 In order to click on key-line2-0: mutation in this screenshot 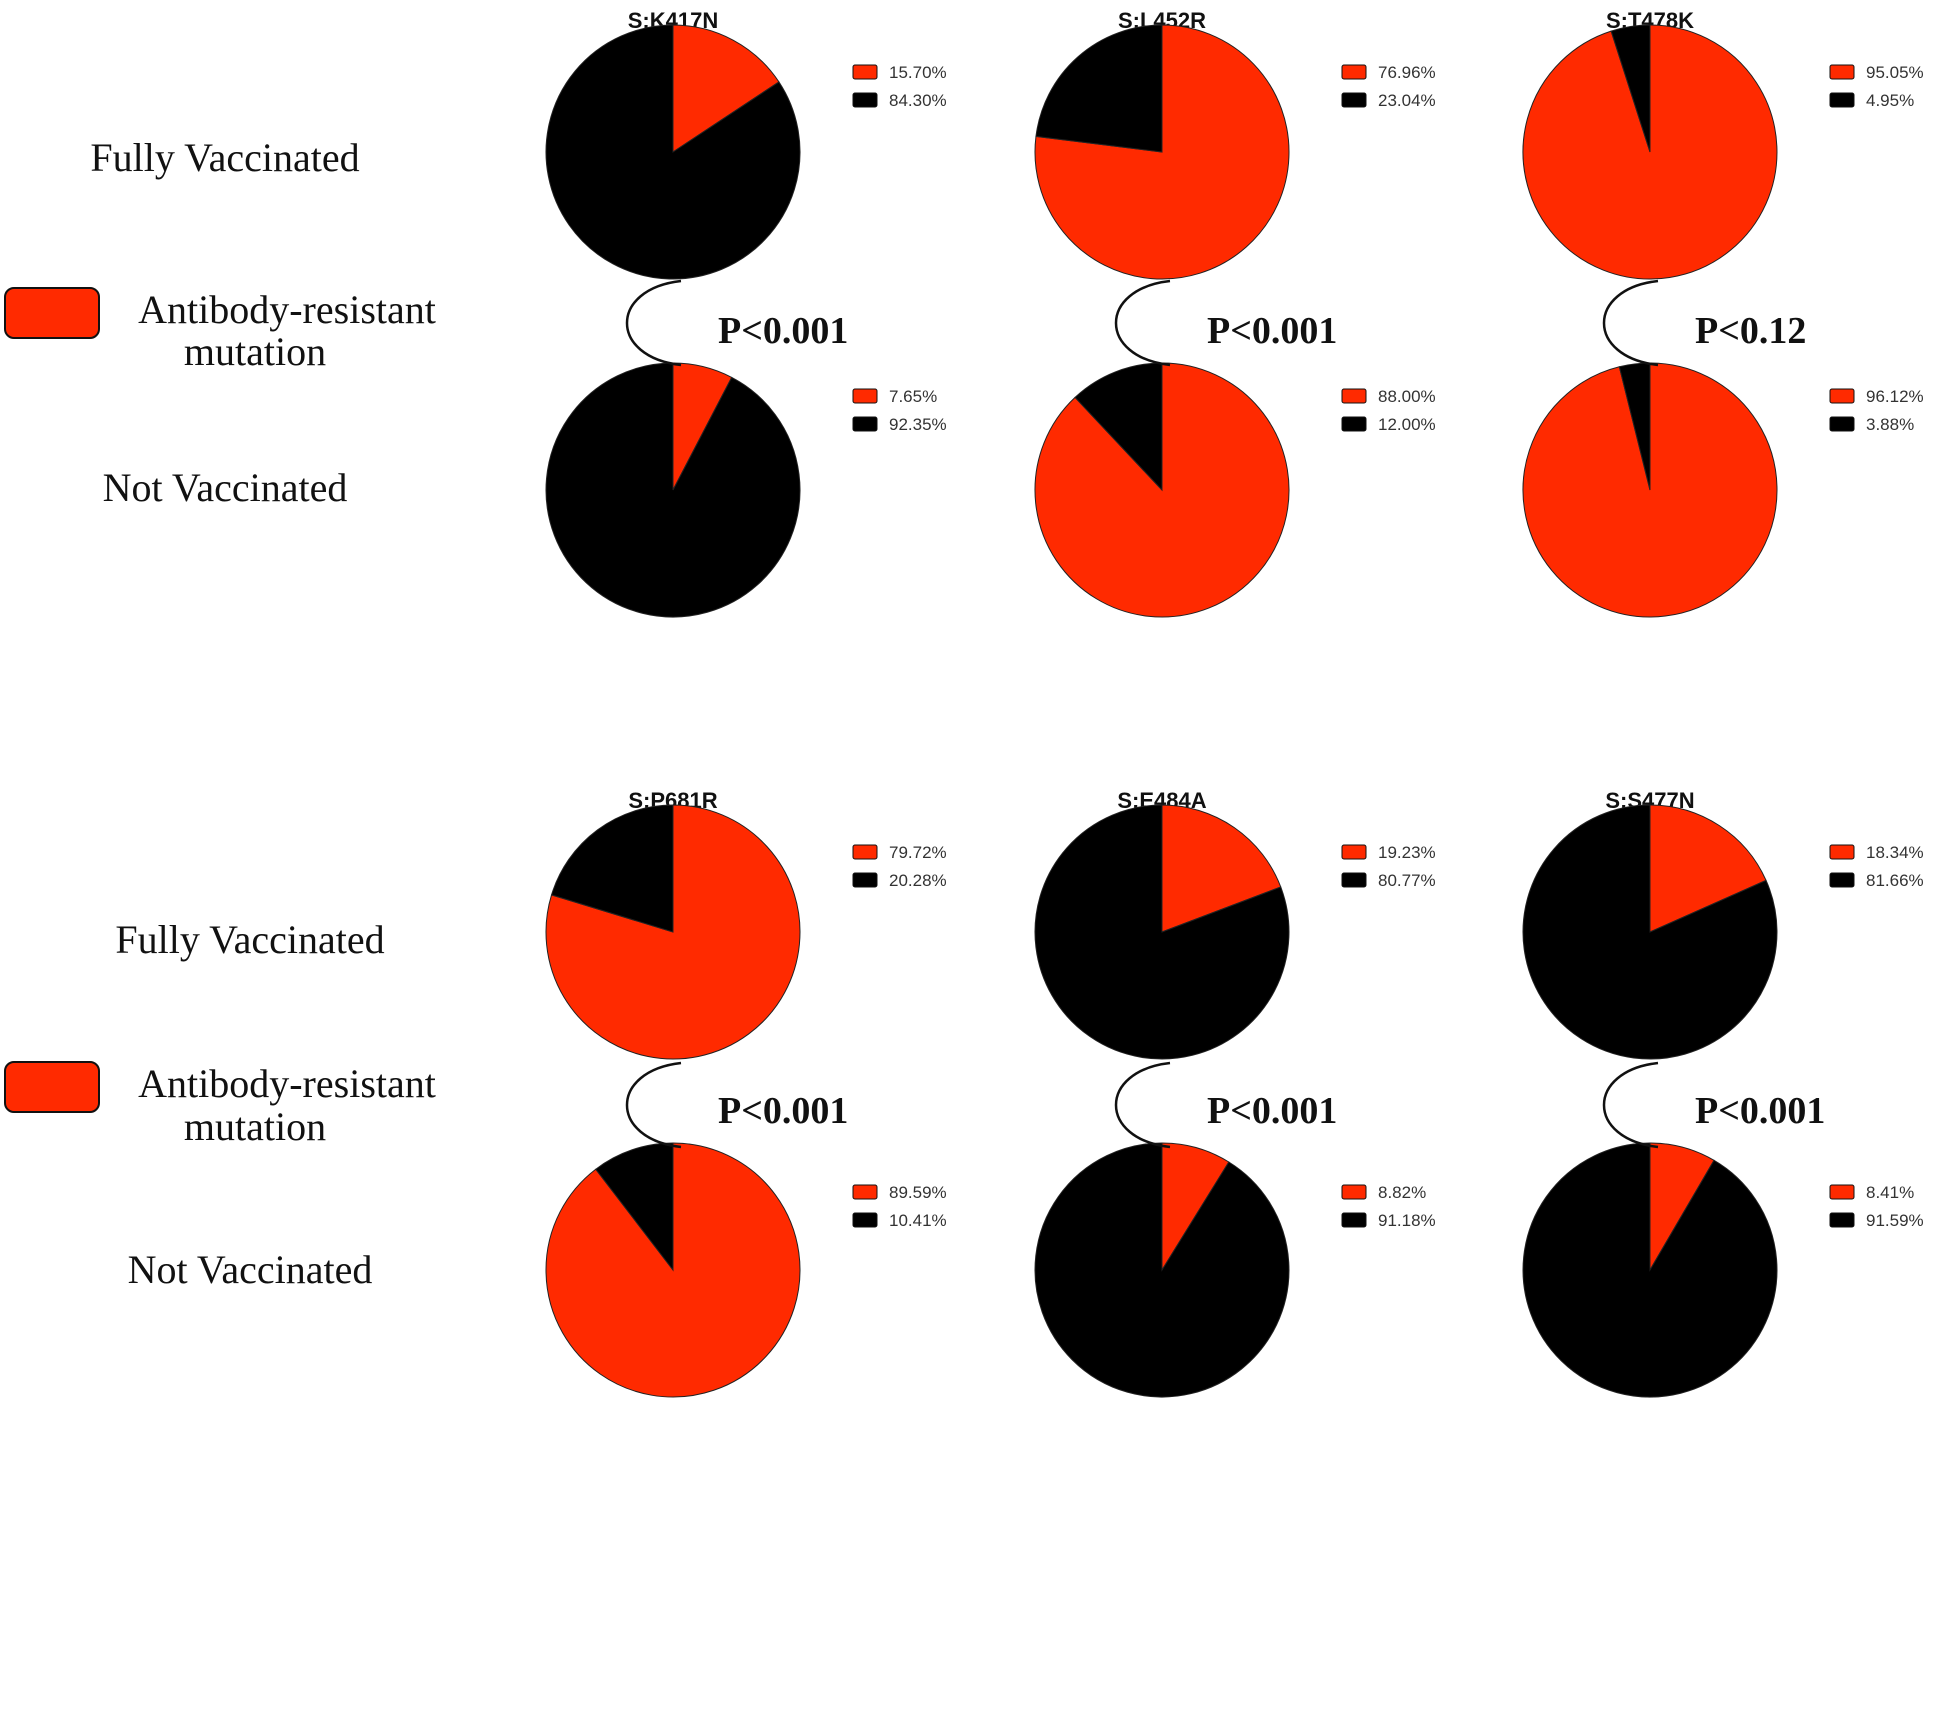, I will do `click(255, 351)`.